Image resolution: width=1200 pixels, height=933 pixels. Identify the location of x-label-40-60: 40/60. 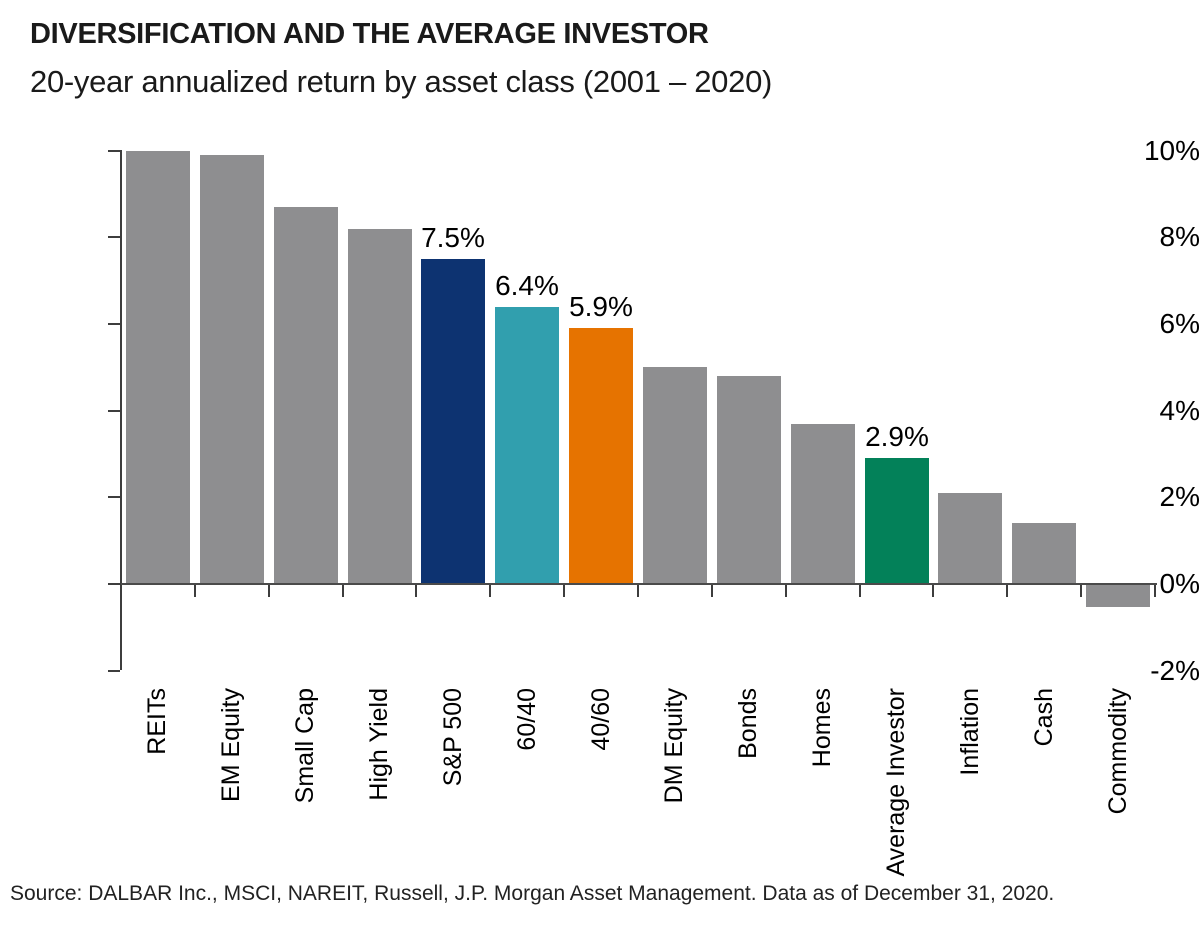
(600, 719).